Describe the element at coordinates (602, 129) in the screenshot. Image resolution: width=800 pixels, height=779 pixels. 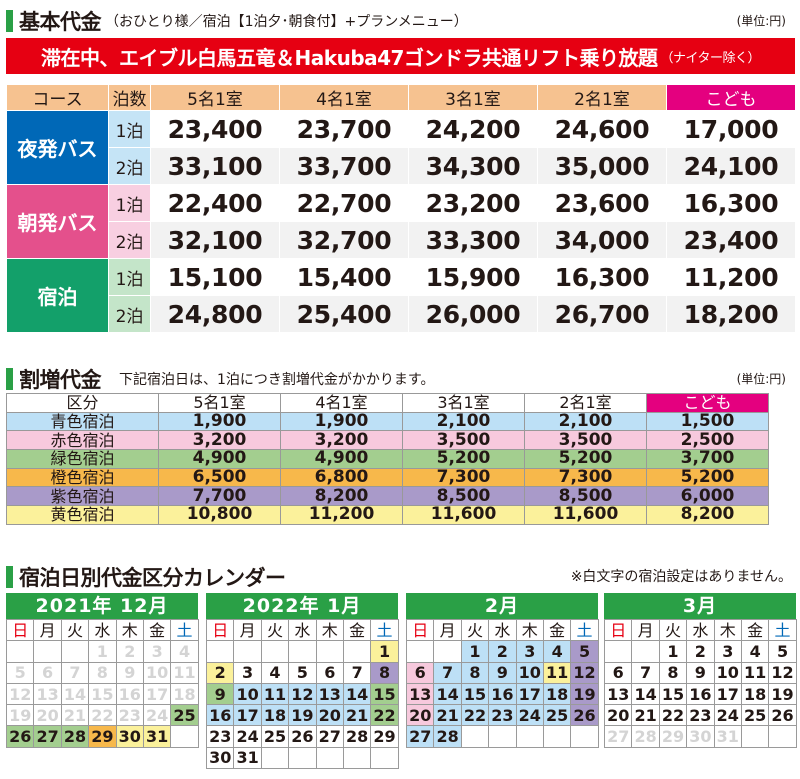
I see `price-cell: 24,600` at that location.